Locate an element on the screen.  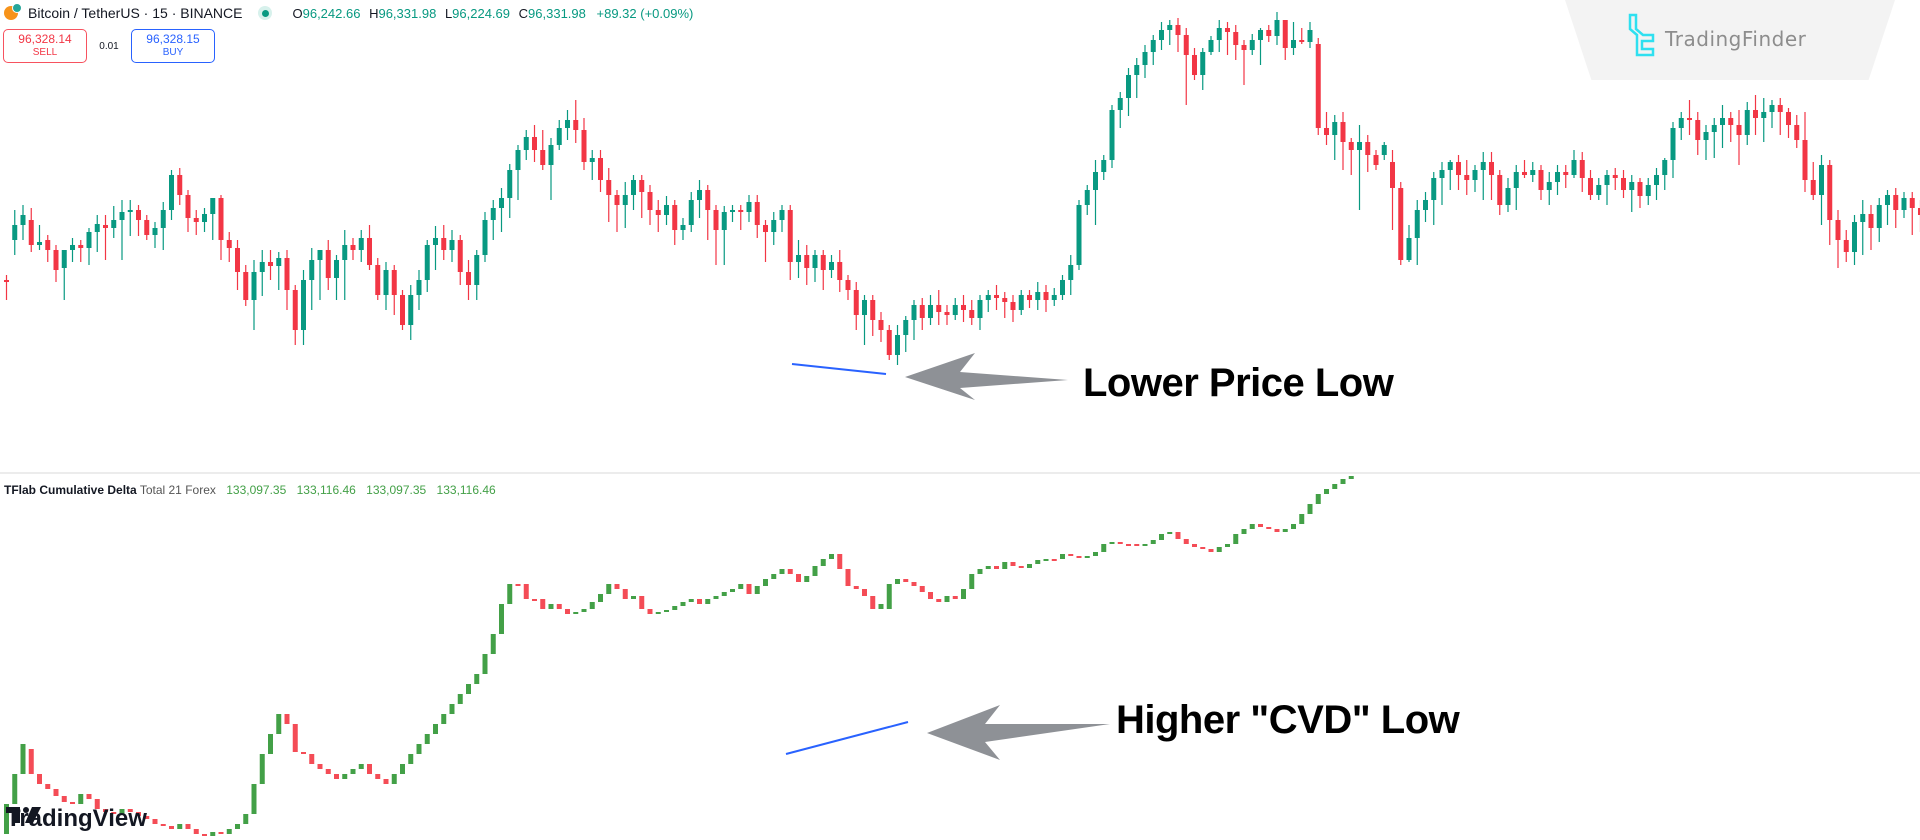
higher-cvd-low-annotation: Higher "CVD" Low is located at coordinates (1288, 720).